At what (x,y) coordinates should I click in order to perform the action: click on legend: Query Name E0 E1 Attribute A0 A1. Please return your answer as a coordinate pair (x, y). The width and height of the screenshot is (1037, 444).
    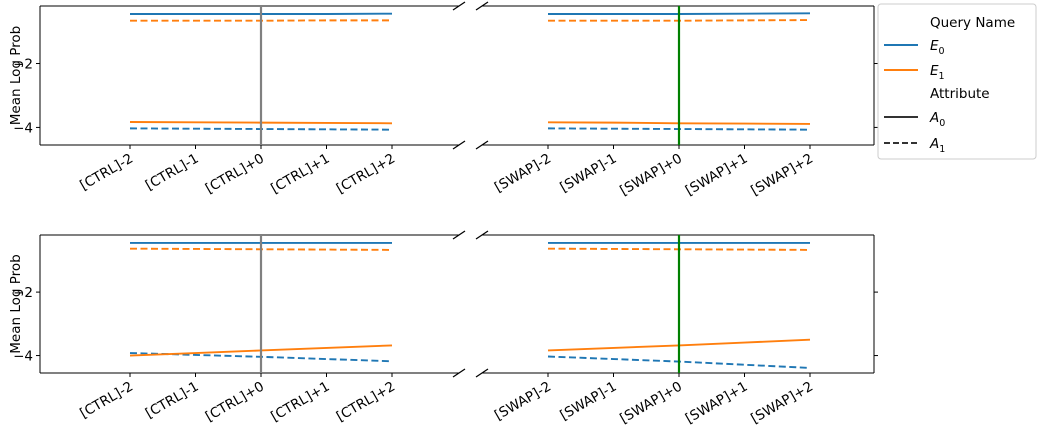
    Looking at the image, I should click on (957, 81).